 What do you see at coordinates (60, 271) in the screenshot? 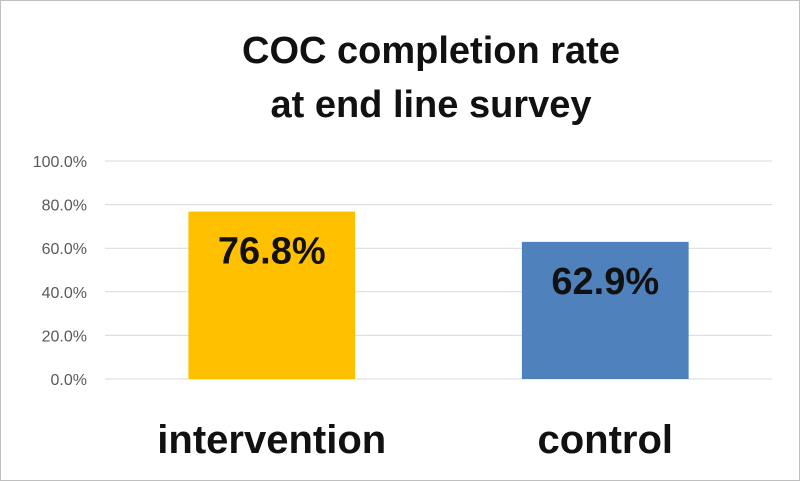
I see `y-axis-ticks: 0.0% 20.0% 40.0% 60.0% 80.0% 100.0%` at bounding box center [60, 271].